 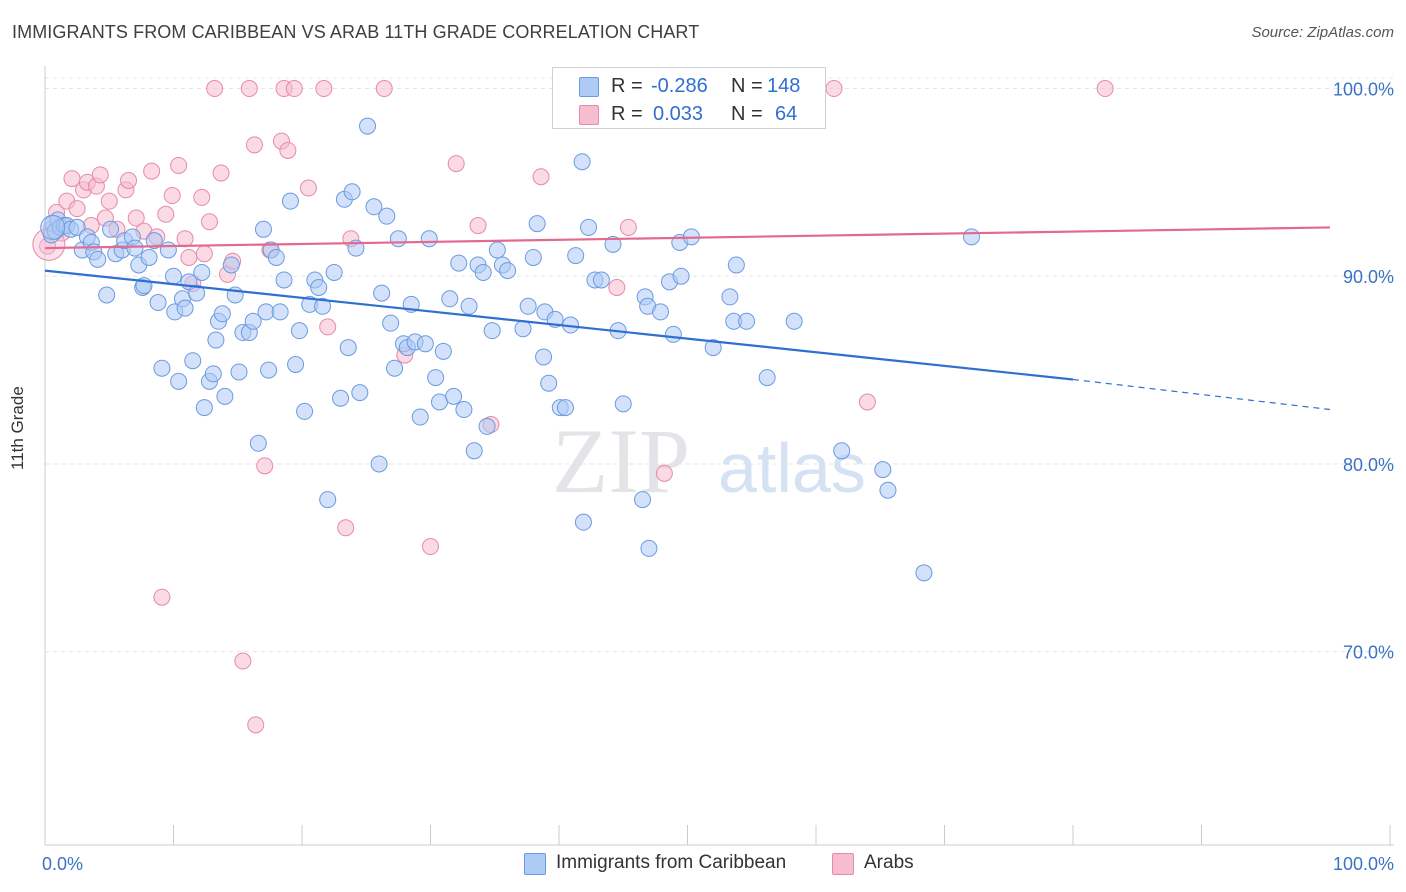 I want to click on x-tick-label: 0.0%, so click(x=62, y=864).